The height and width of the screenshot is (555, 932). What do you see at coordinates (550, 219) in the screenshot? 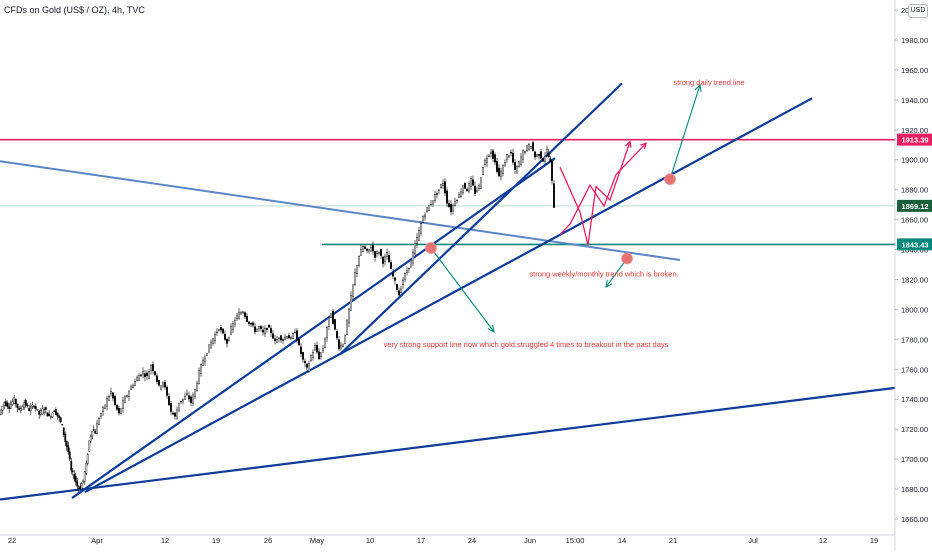
I see `markers-layer` at bounding box center [550, 219].